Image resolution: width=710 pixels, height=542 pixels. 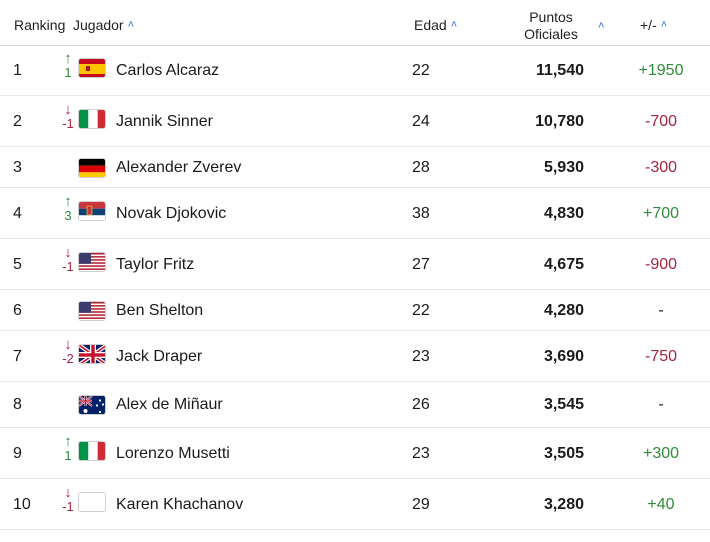 I want to click on header-age-label: Edad, so click(x=430, y=25).